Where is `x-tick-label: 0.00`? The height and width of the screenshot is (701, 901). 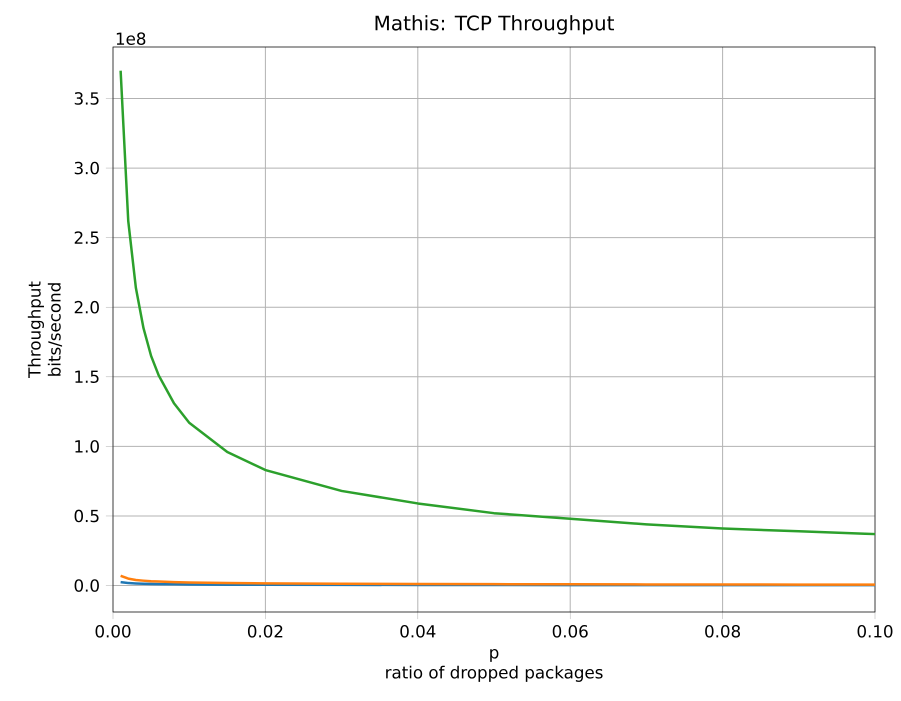 x-tick-label: 0.00 is located at coordinates (113, 631).